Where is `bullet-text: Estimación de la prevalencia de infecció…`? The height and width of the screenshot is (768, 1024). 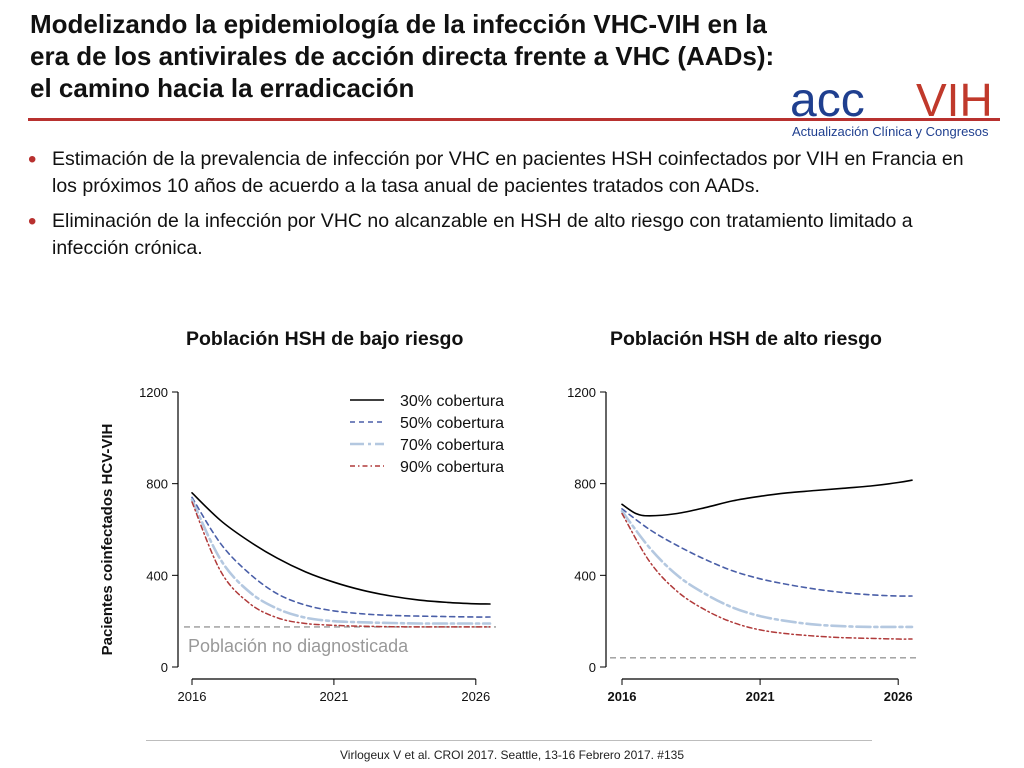 bullet-text: Estimación de la prevalencia de infecció… is located at coordinates (508, 172).